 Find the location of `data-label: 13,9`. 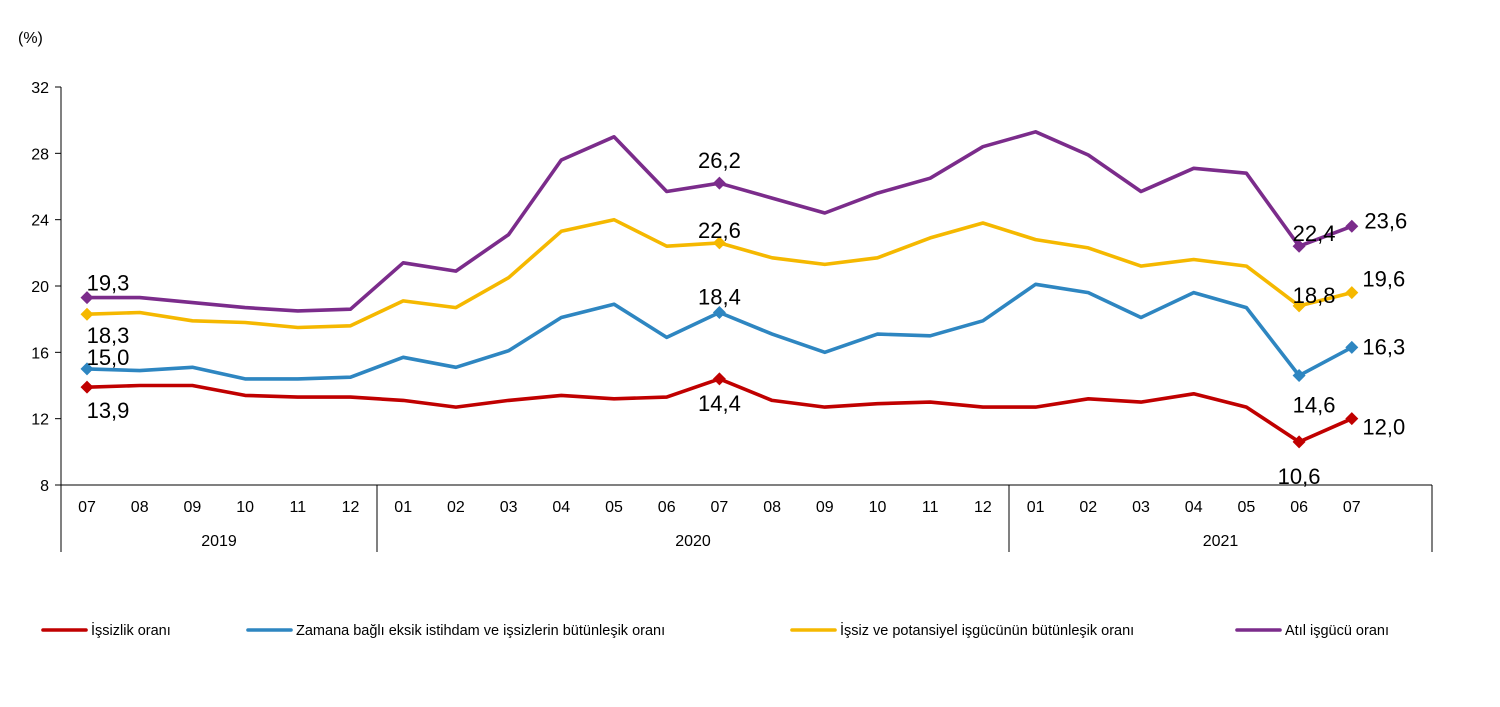

data-label: 13,9 is located at coordinates (108, 410).